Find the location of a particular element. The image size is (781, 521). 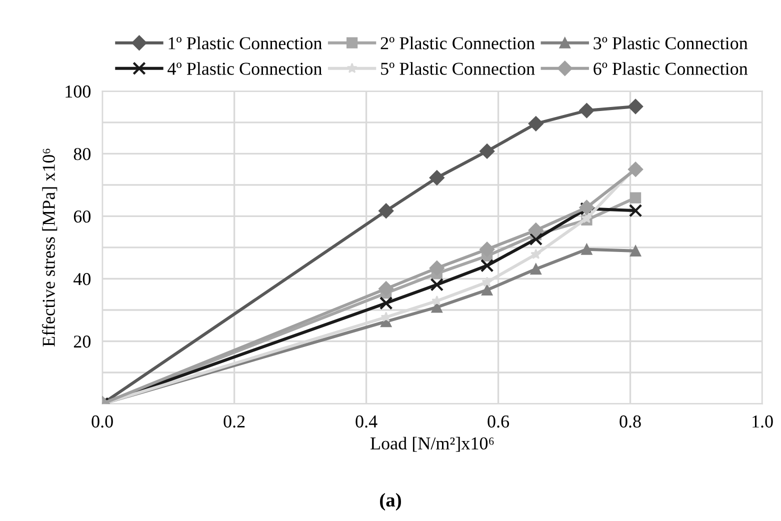

legend-label: 3º Plastic Connection is located at coordinates (671, 43).